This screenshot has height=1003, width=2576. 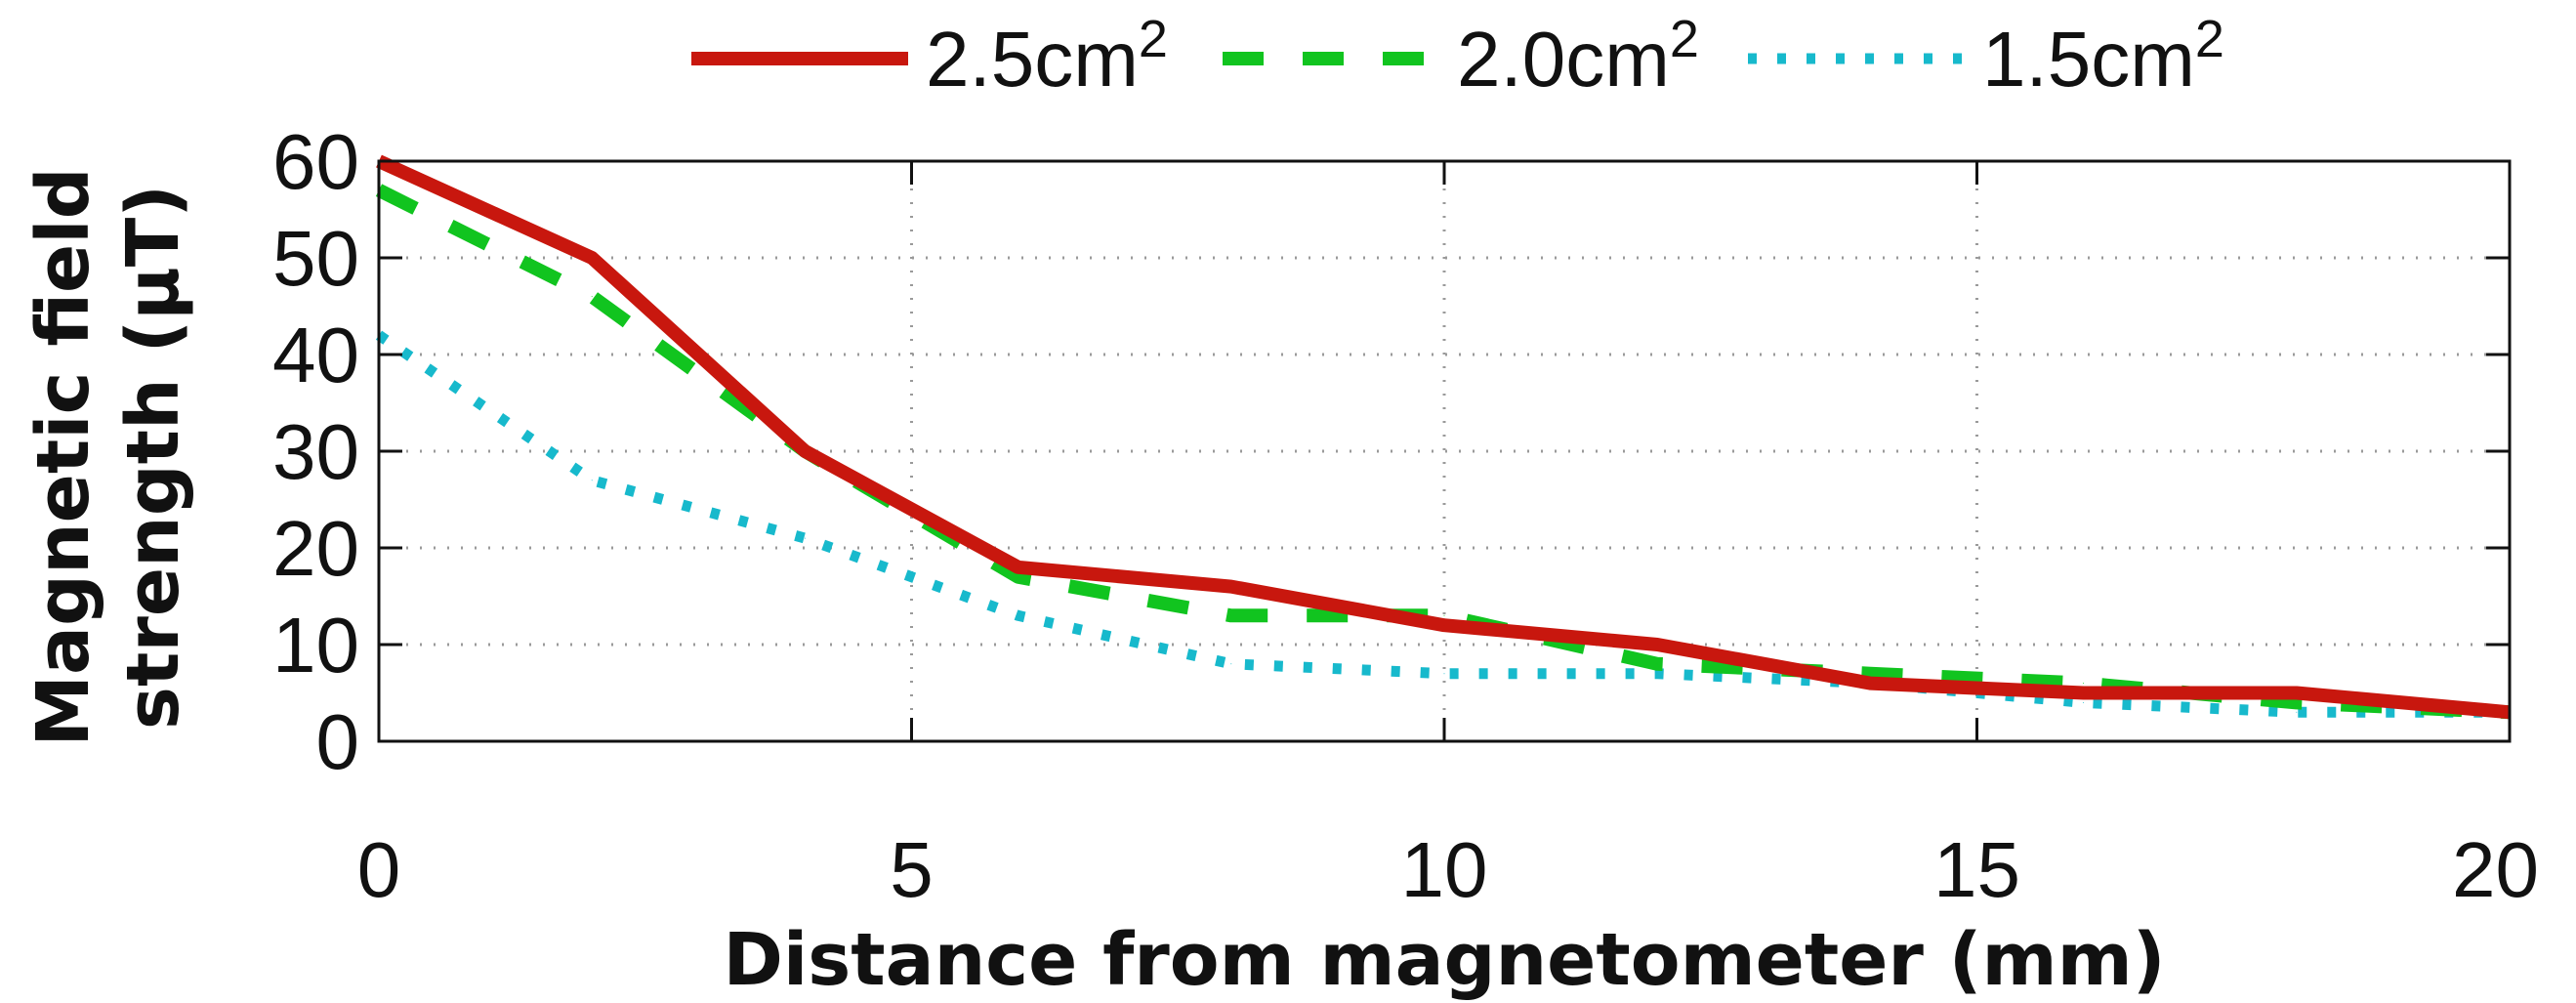 I want to click on x-tick-label: 0, so click(x=379, y=869).